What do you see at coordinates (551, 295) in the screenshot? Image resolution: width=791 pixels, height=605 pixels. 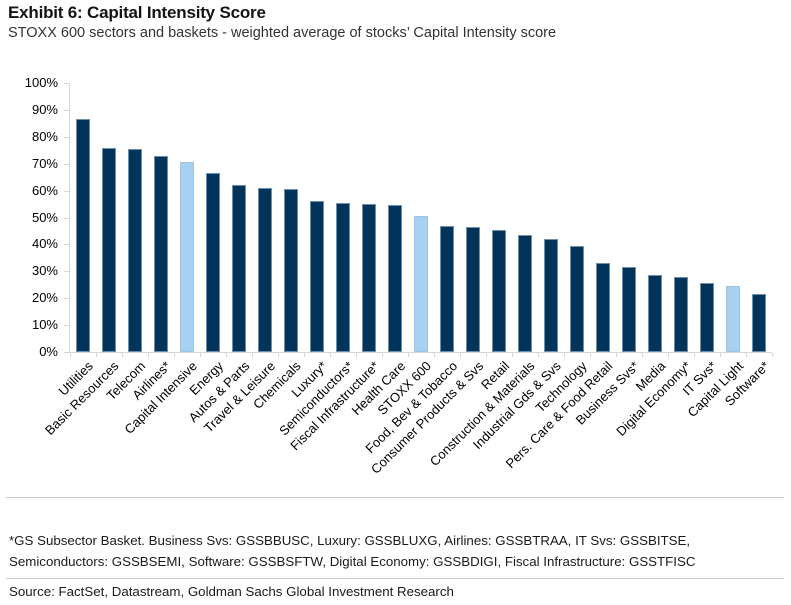 I see `bar-industrial-gds-svs` at bounding box center [551, 295].